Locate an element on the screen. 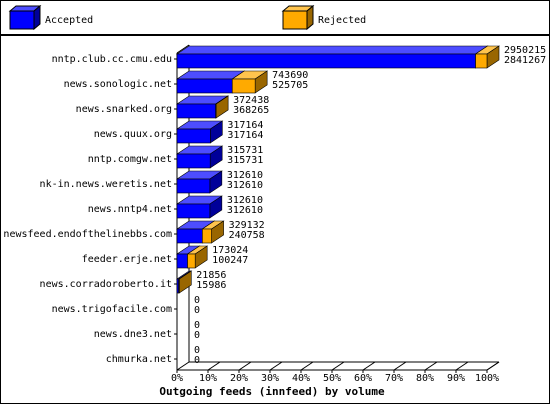 This screenshot has height=405, width=550. data-label: 173024 is located at coordinates (230, 250).